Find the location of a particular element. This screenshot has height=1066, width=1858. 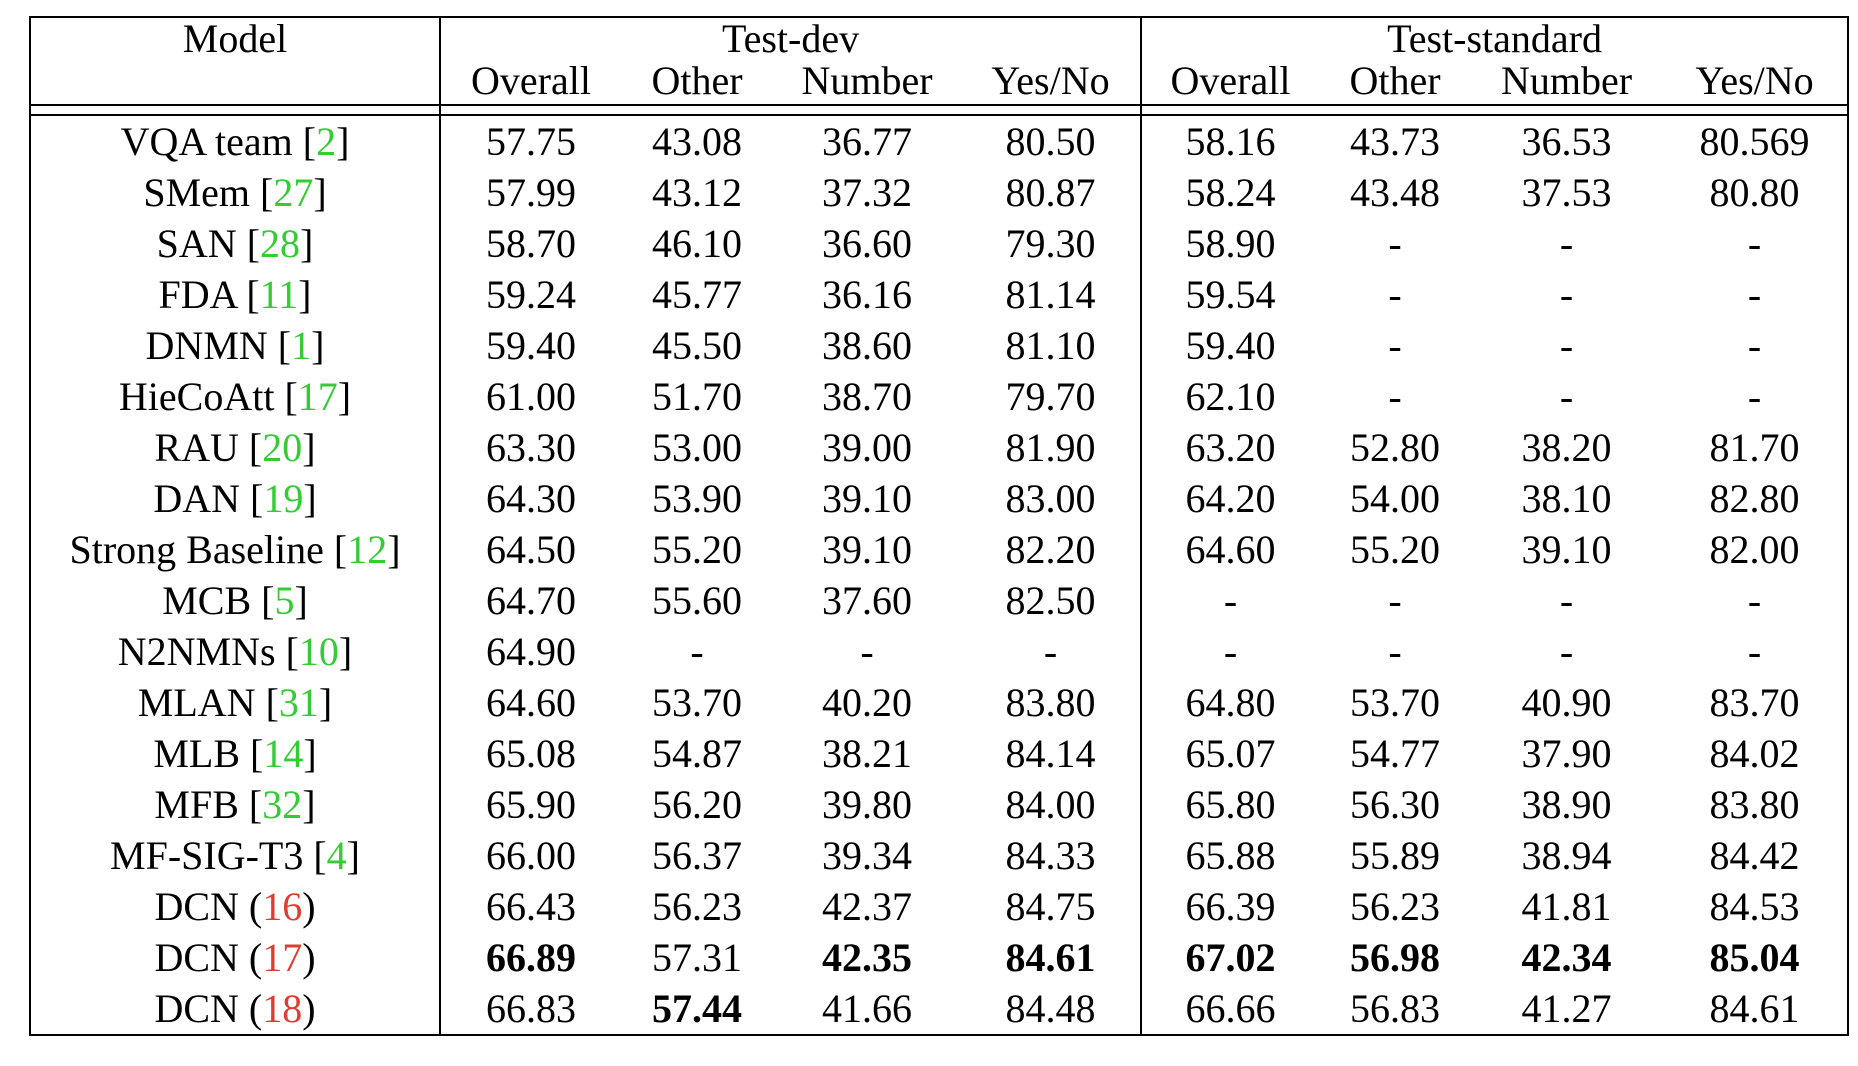

score-cell: 40.20 is located at coordinates (867, 702).